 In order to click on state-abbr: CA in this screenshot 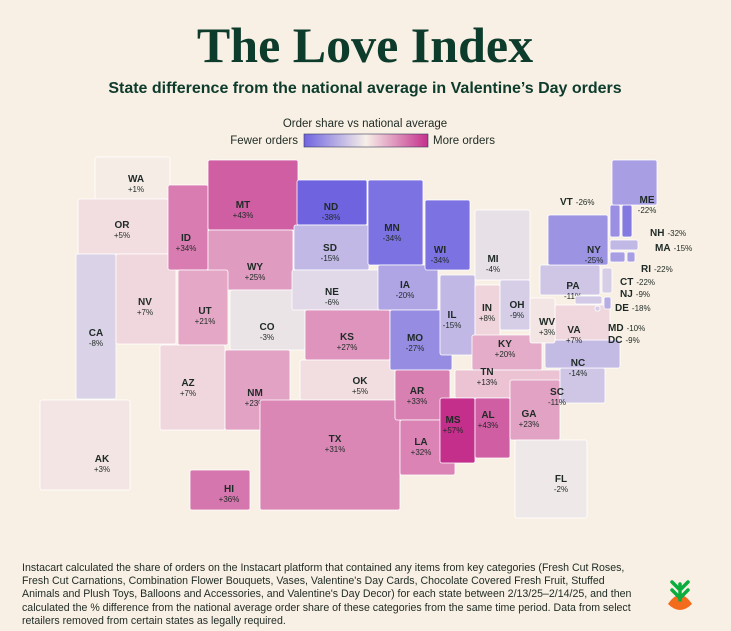, I will do `click(96, 333)`.